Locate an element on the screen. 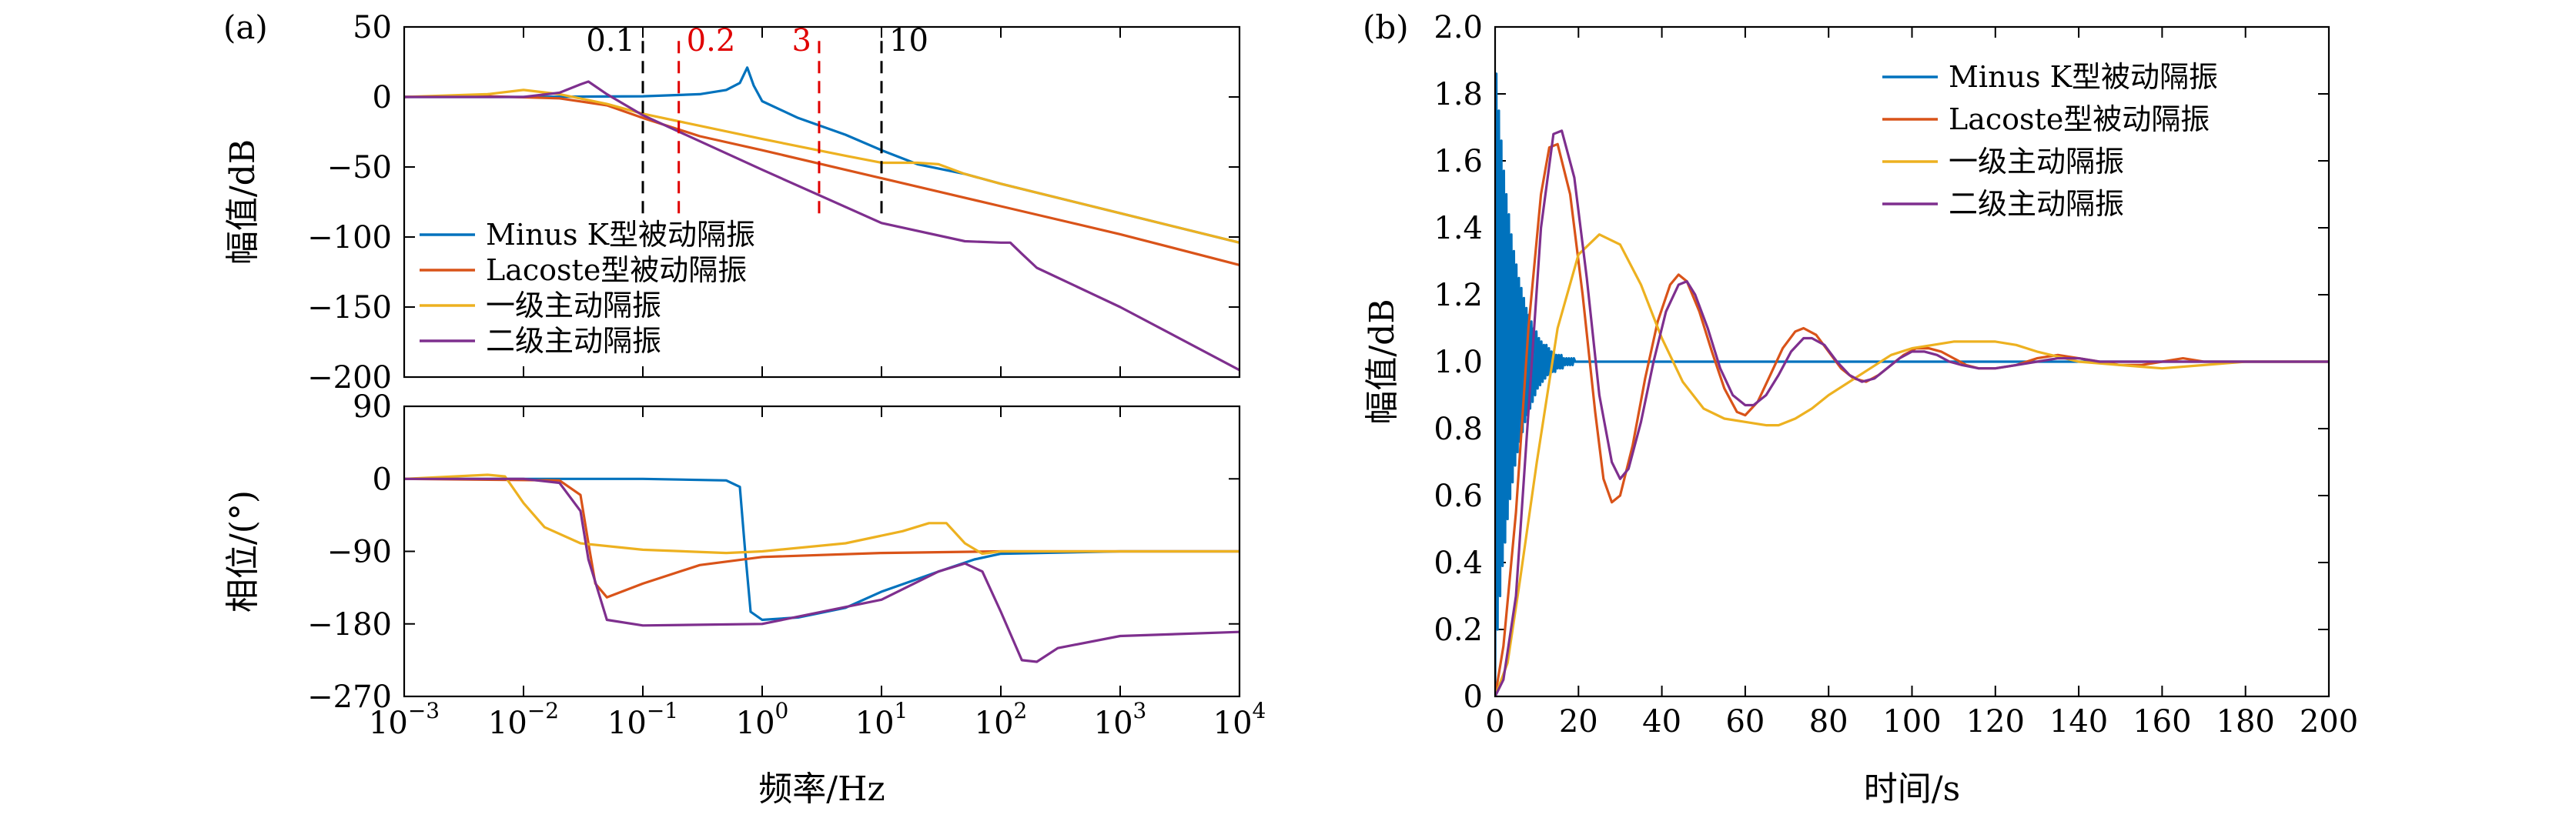  step-y-tick-label: 1.6 is located at coordinates (1459, 161).